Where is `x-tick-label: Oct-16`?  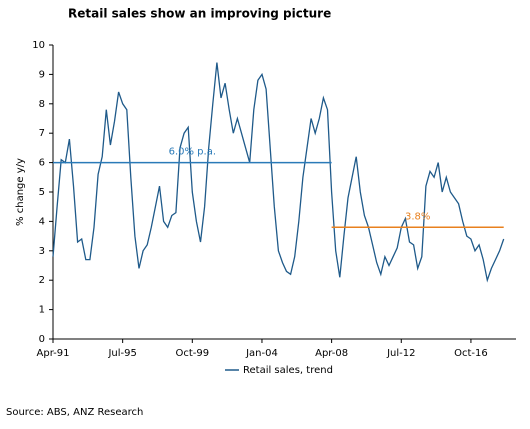
x-tick-label: Oct-16 is located at coordinates (471, 353).